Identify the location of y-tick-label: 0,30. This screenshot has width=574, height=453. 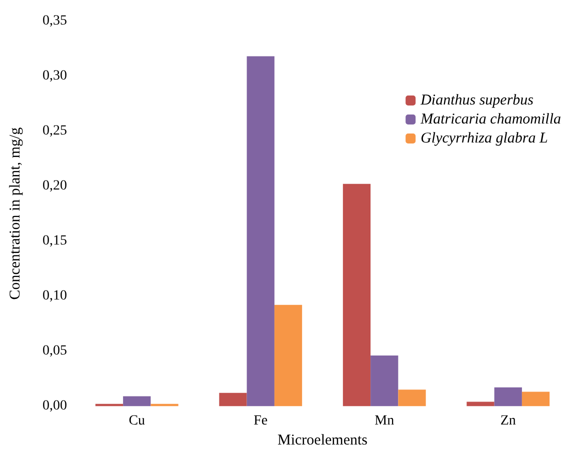
(54, 76).